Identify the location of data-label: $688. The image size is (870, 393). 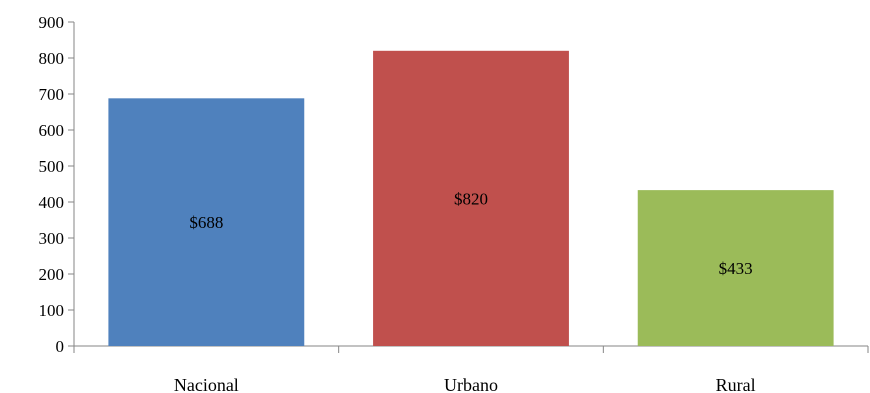
(206, 222).